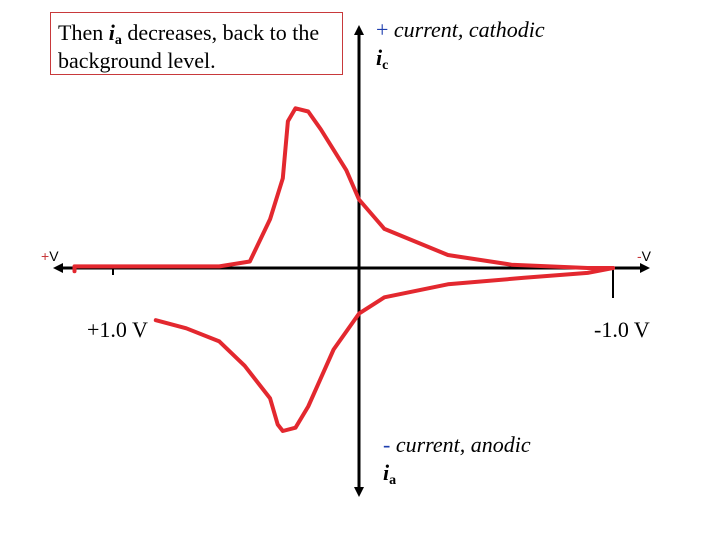 The image size is (720, 540). What do you see at coordinates (118, 40) in the screenshot?
I see `callout-subscript: a` at bounding box center [118, 40].